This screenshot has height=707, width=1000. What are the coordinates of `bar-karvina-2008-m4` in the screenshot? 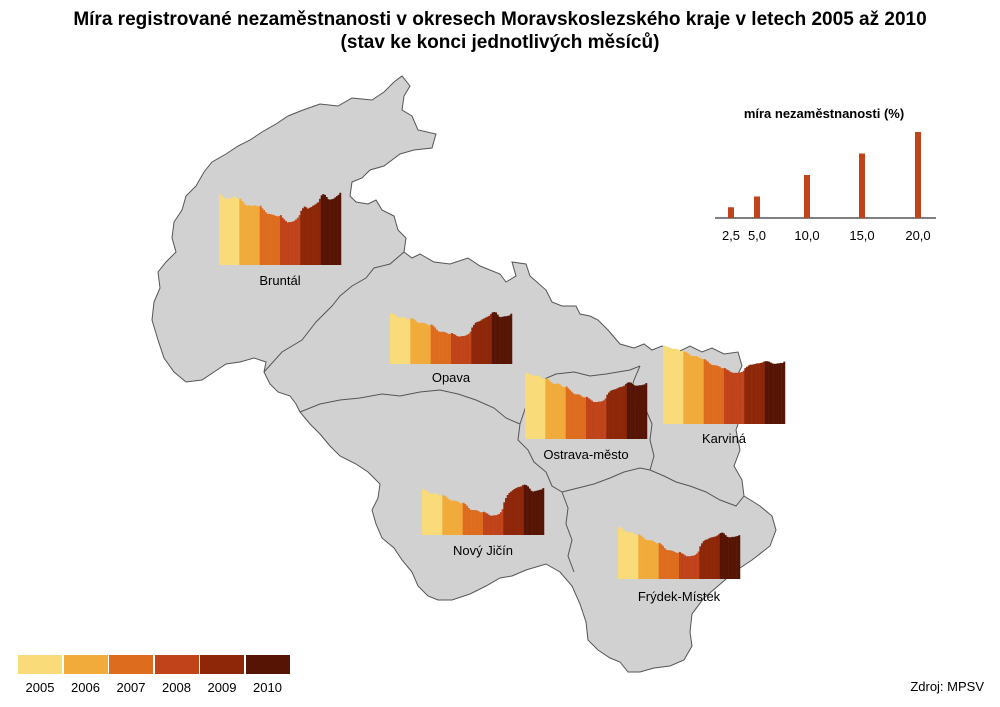 It's located at (730, 397).